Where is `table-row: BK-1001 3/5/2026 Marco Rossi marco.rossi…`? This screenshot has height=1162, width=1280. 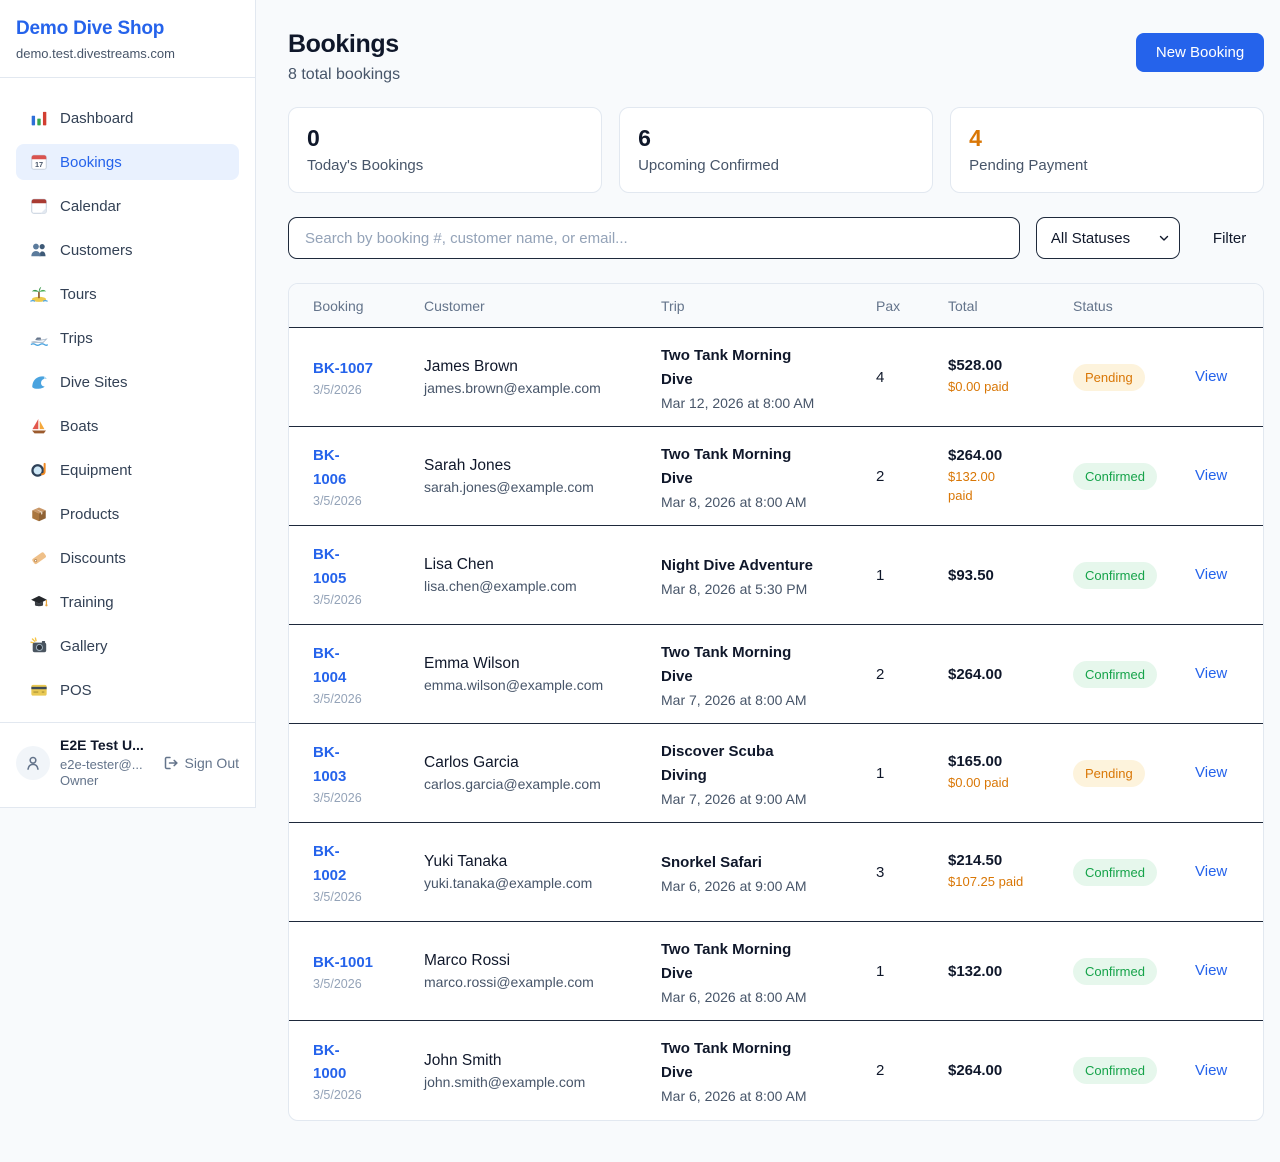
table-row: BK-1001 3/5/2026 Marco Rossi marco.rossi… is located at coordinates (776, 971).